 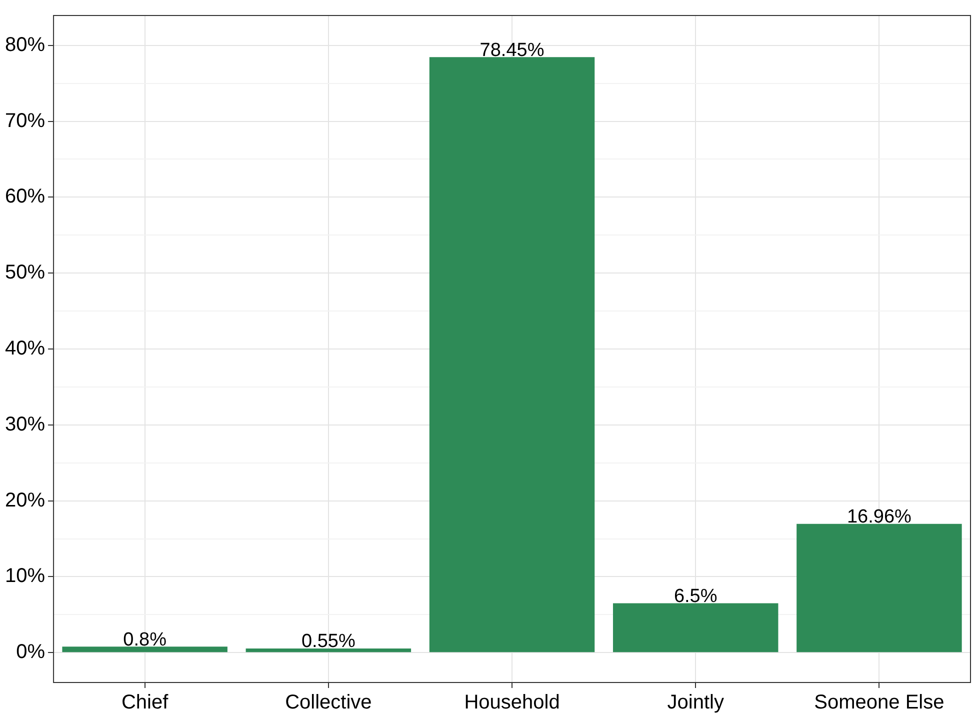 What do you see at coordinates (145, 703) in the screenshot?
I see `x-tick-label: Chief` at bounding box center [145, 703].